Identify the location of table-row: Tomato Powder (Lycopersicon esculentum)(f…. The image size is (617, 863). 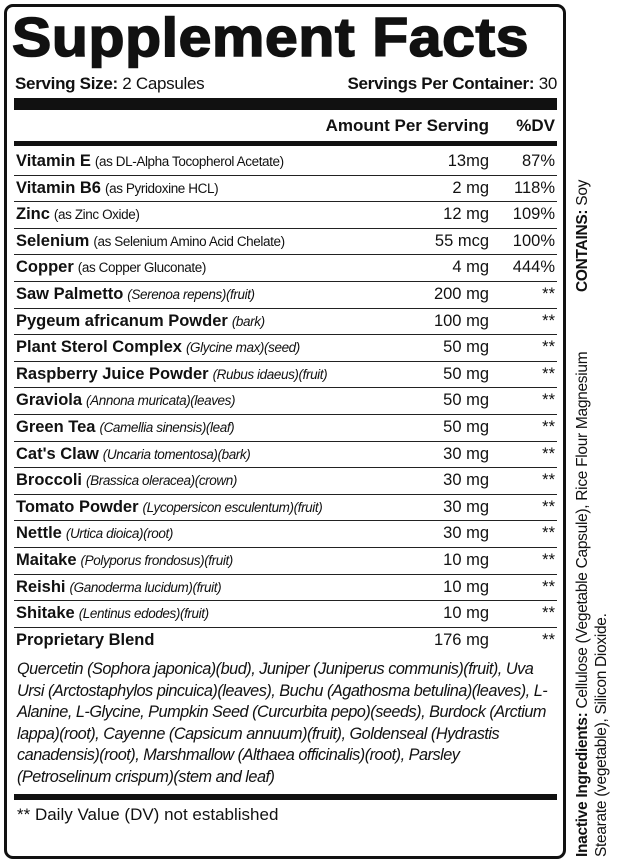
(285, 508).